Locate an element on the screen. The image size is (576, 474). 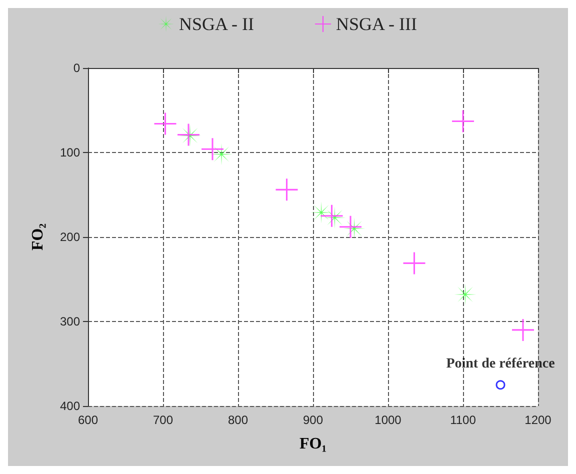
y-tick-label: 200 is located at coordinates (70, 237).